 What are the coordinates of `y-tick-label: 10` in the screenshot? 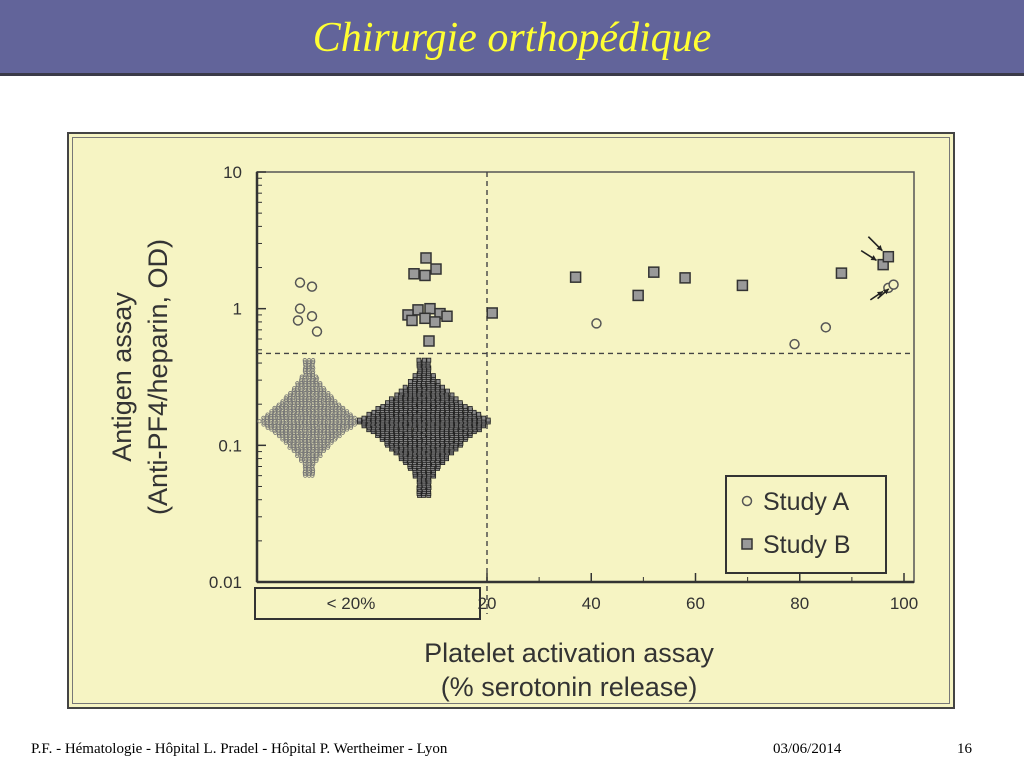 It's located at (232, 172).